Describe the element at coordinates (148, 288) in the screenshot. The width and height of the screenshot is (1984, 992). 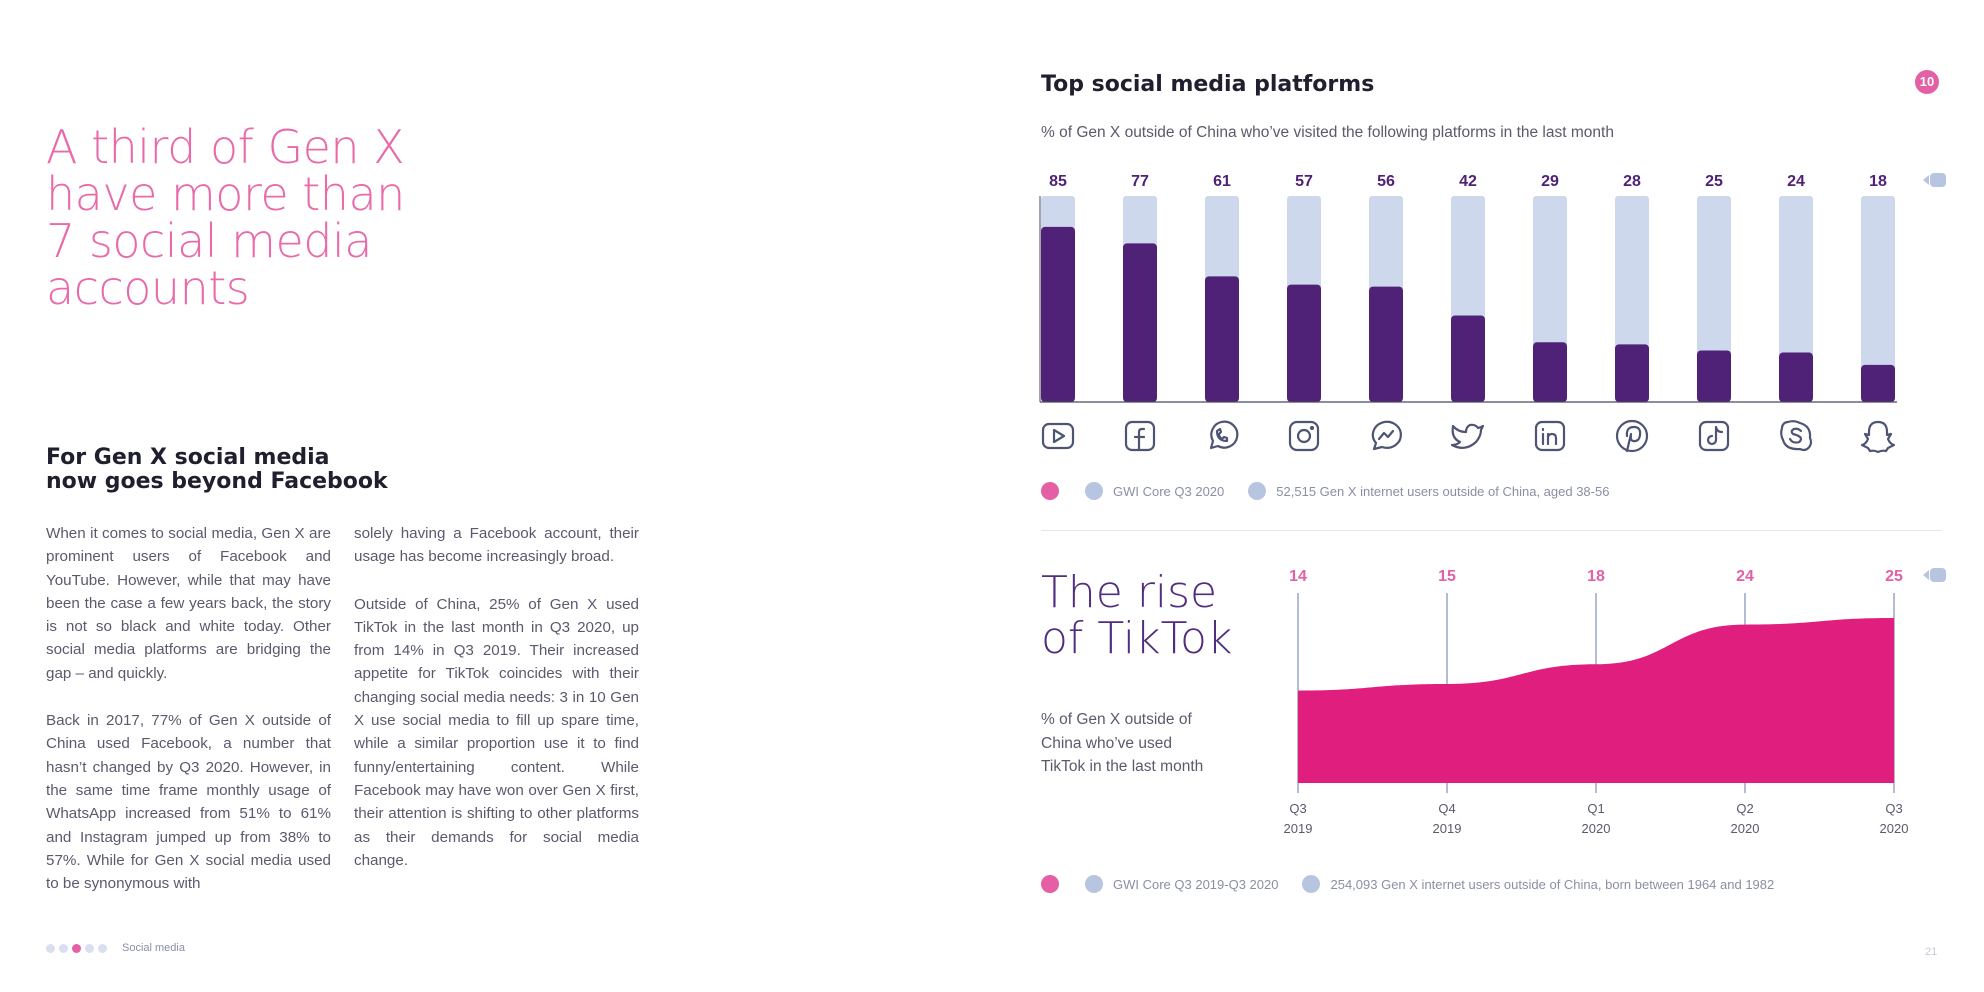
I see `headline-line: accounts` at that location.